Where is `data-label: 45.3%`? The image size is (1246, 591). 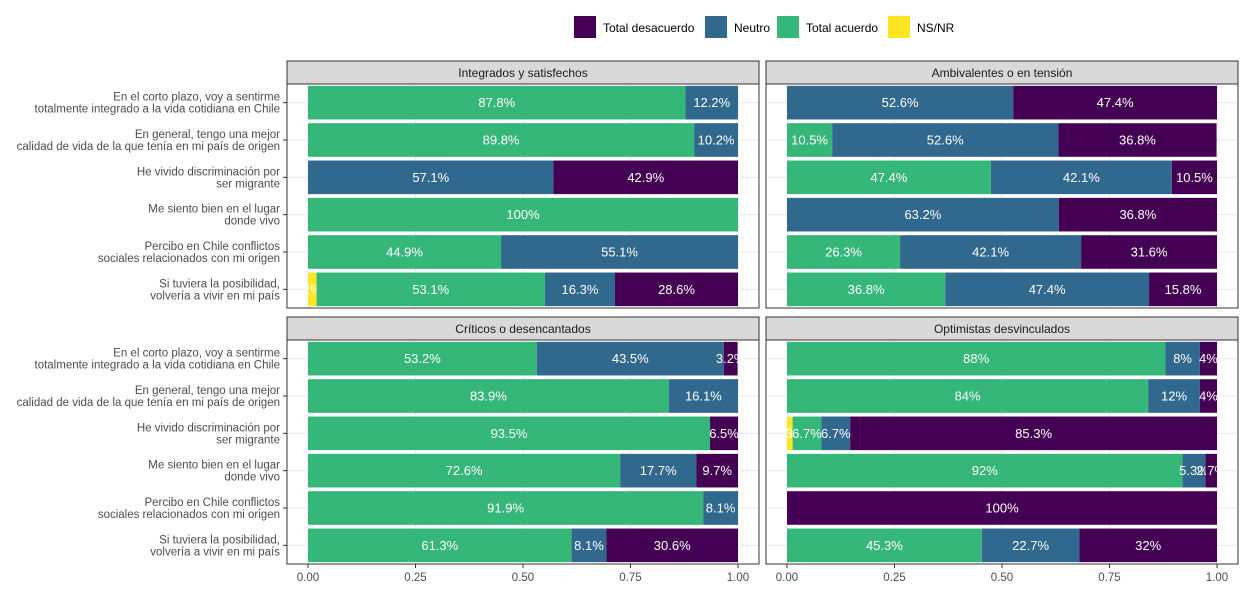
data-label: 45.3% is located at coordinates (884, 545).